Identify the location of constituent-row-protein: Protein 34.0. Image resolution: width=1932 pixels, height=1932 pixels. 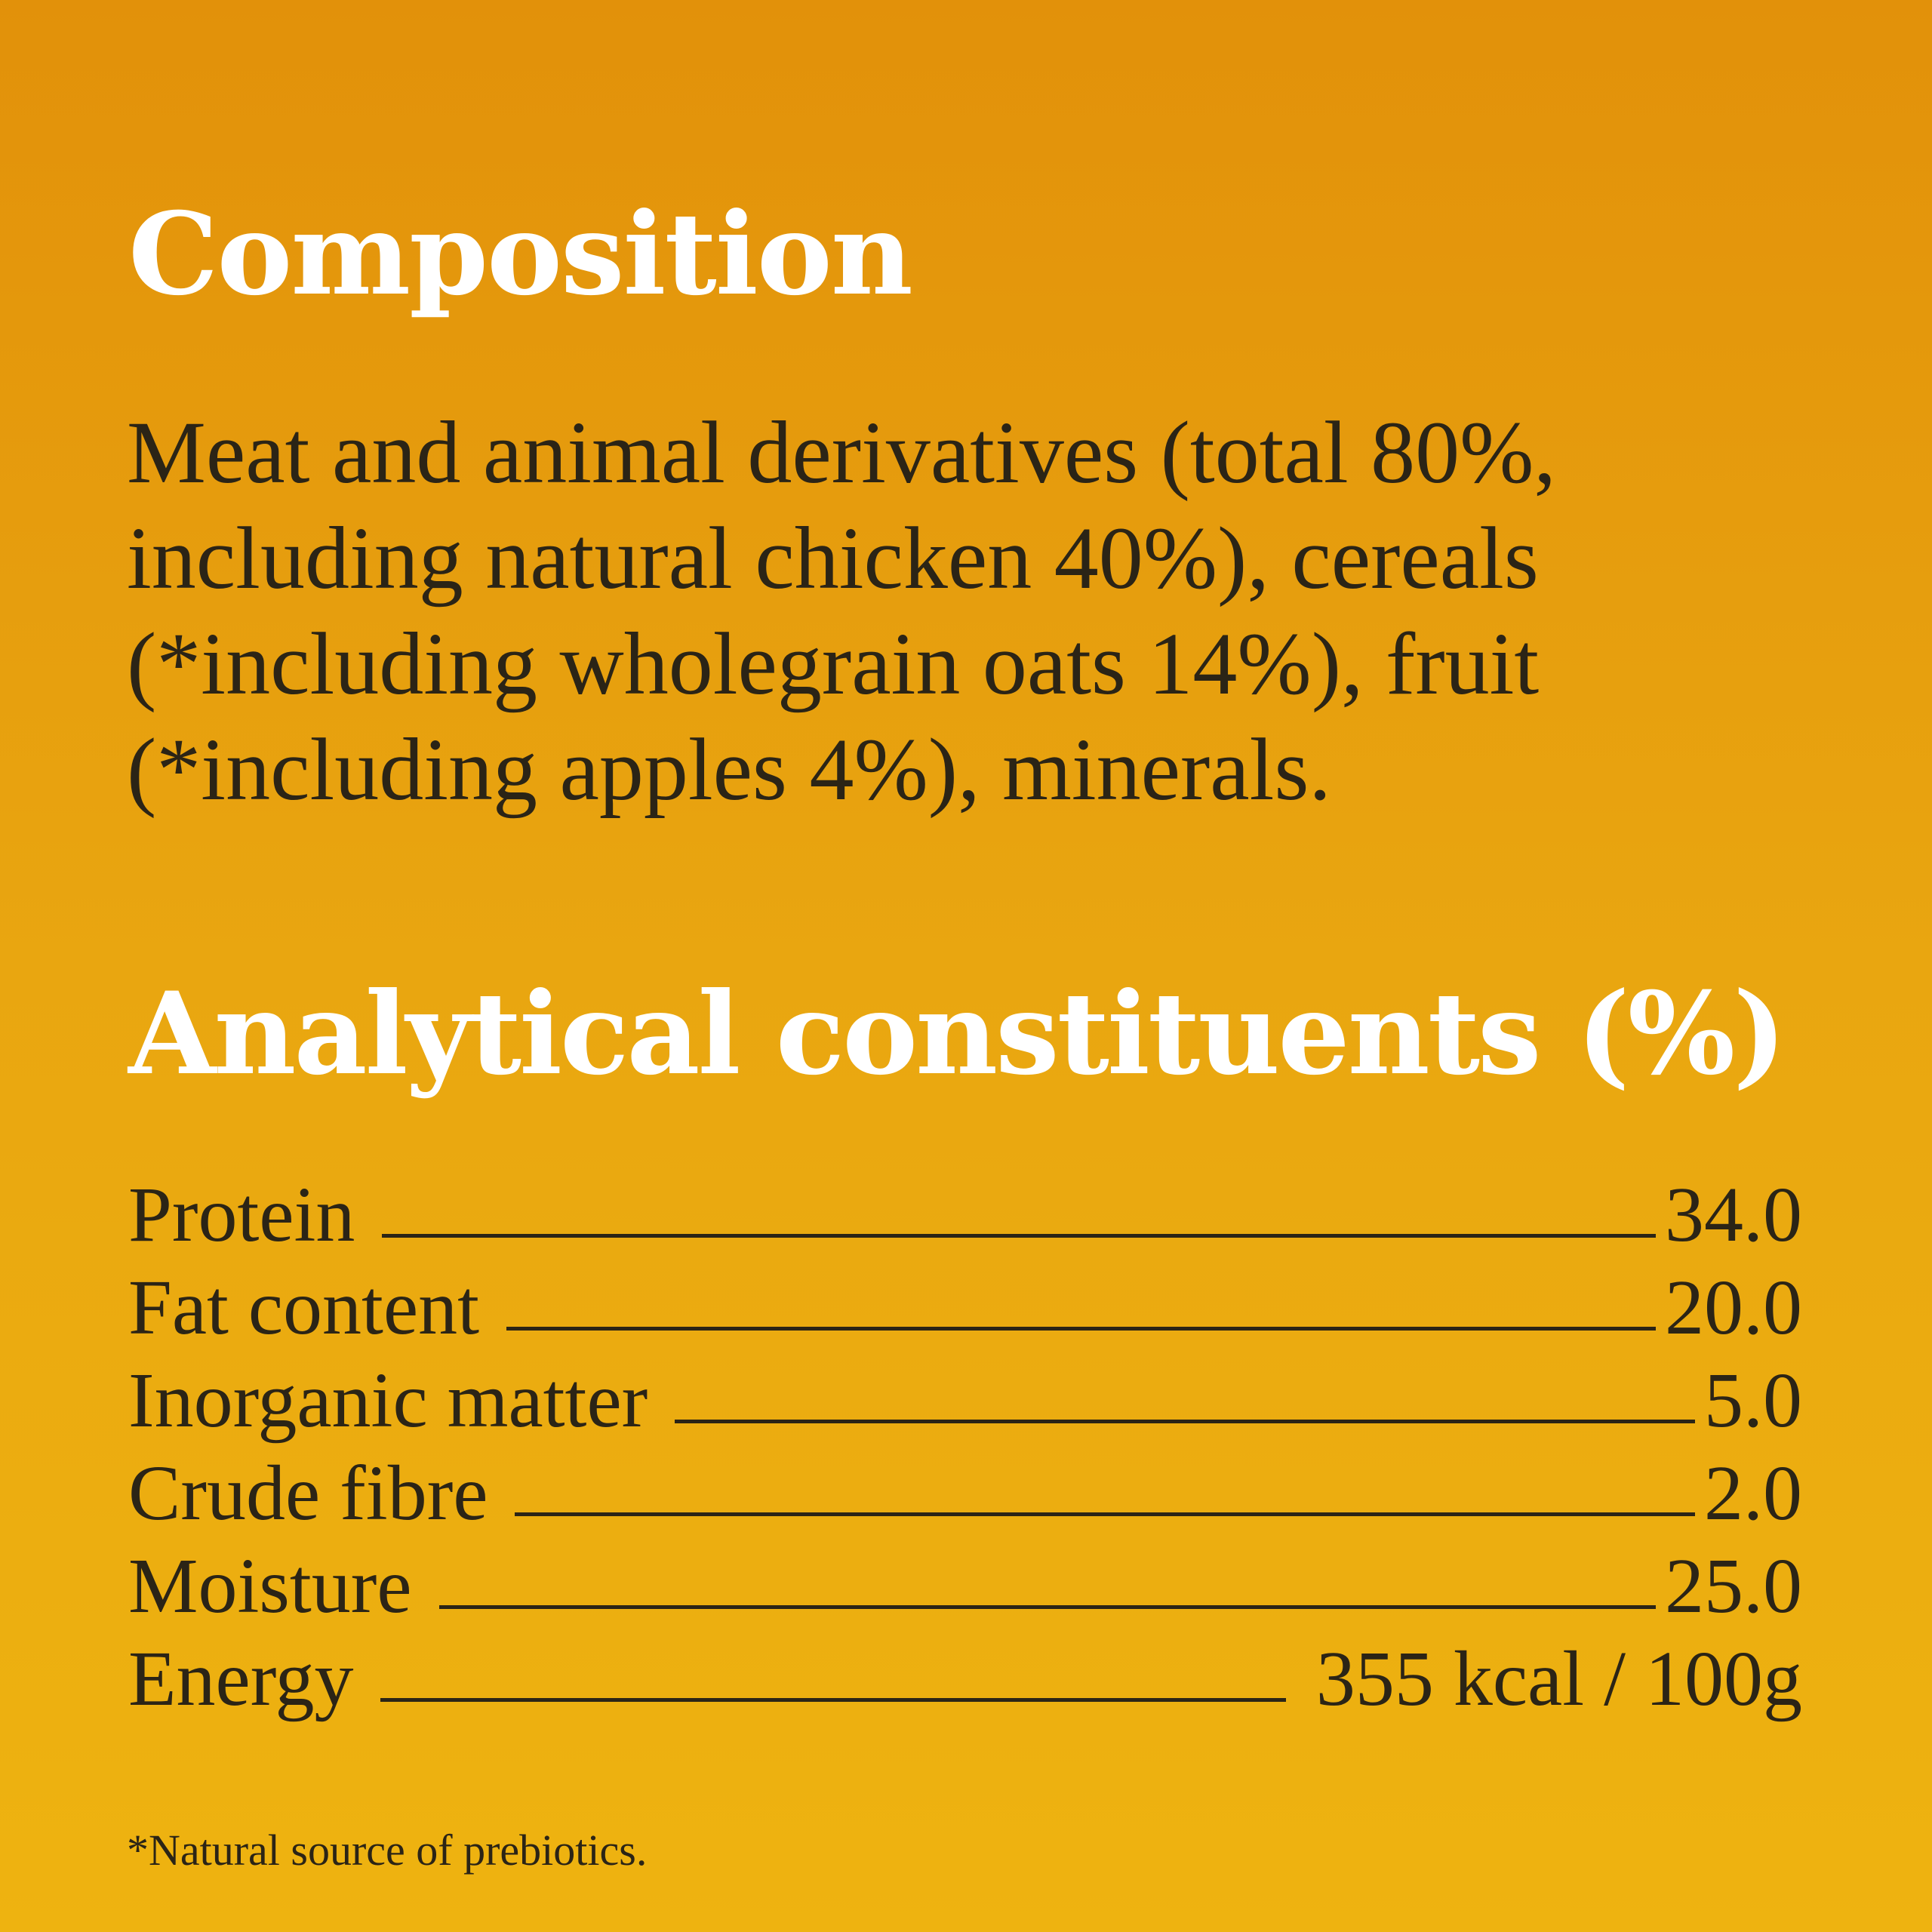
(965, 1214).